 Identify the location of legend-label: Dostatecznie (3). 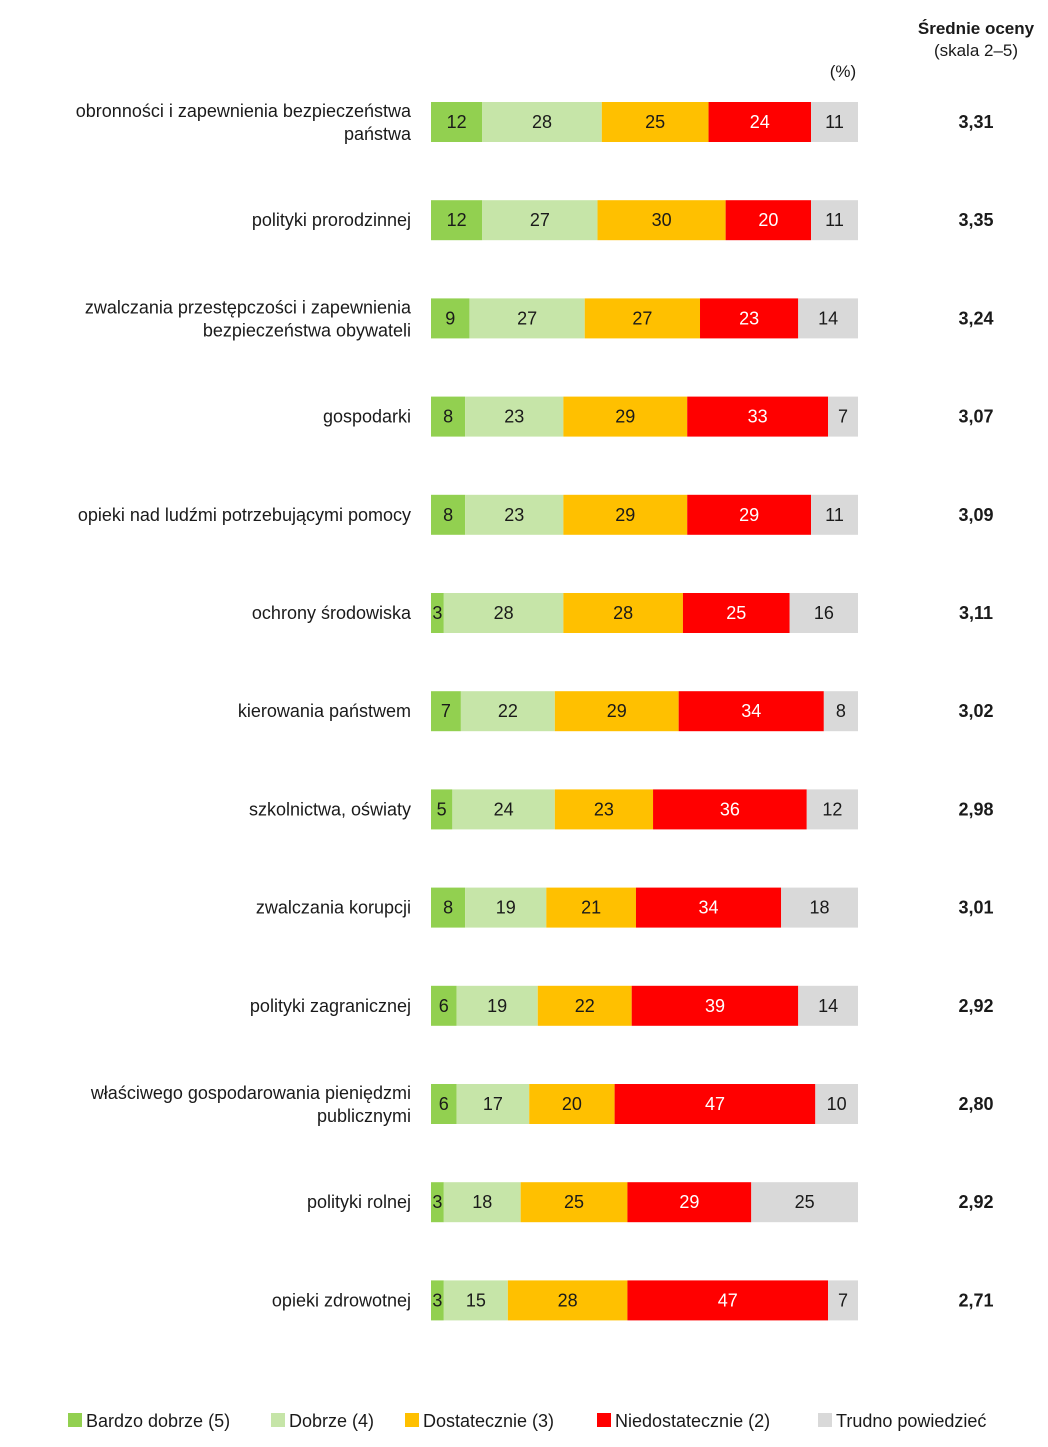
(488, 1421).